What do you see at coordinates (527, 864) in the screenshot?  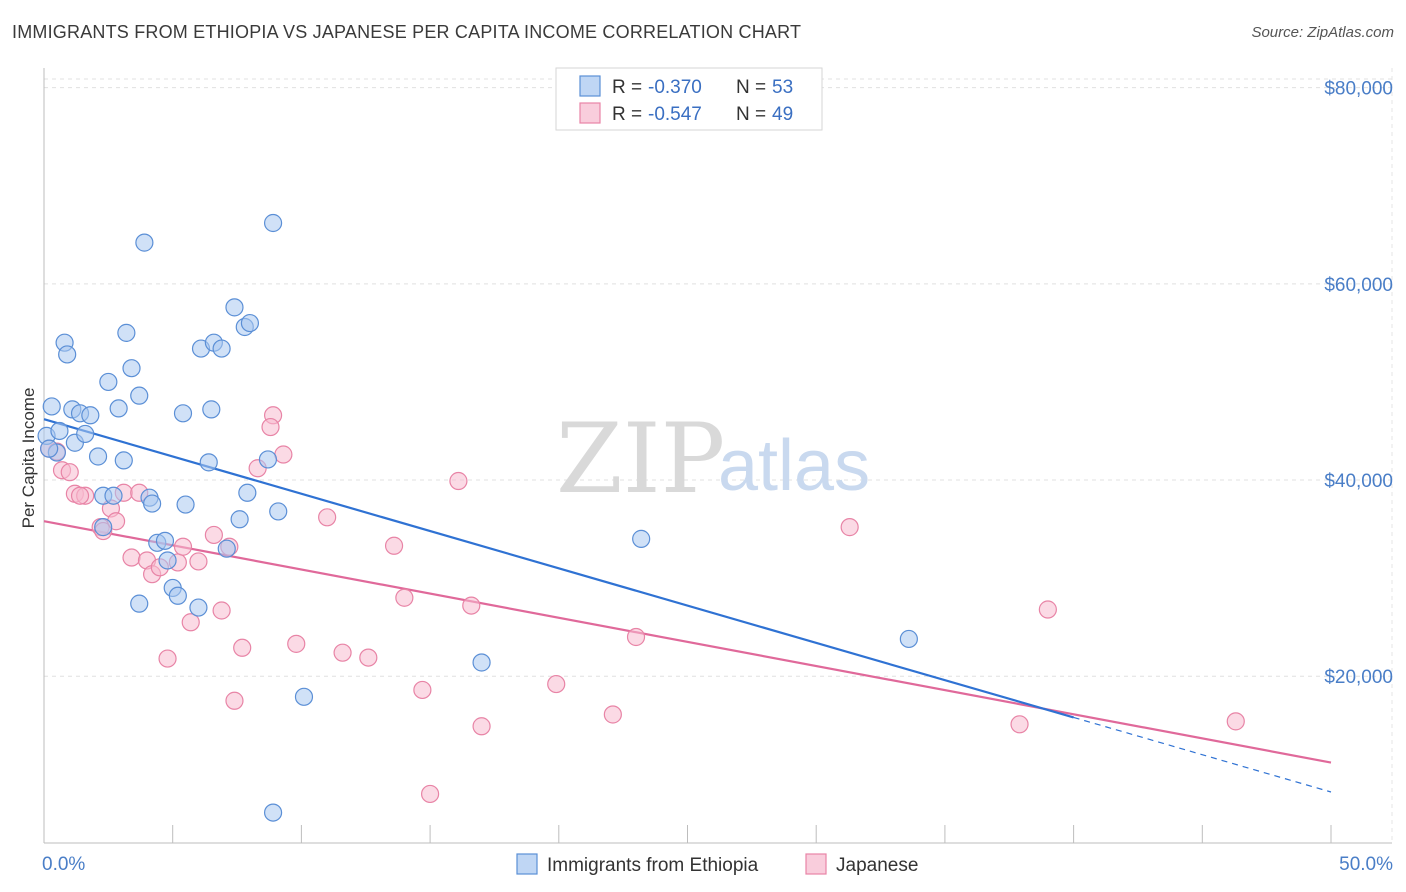 I see `bottom-legend-swatch-ethiopia` at bounding box center [527, 864].